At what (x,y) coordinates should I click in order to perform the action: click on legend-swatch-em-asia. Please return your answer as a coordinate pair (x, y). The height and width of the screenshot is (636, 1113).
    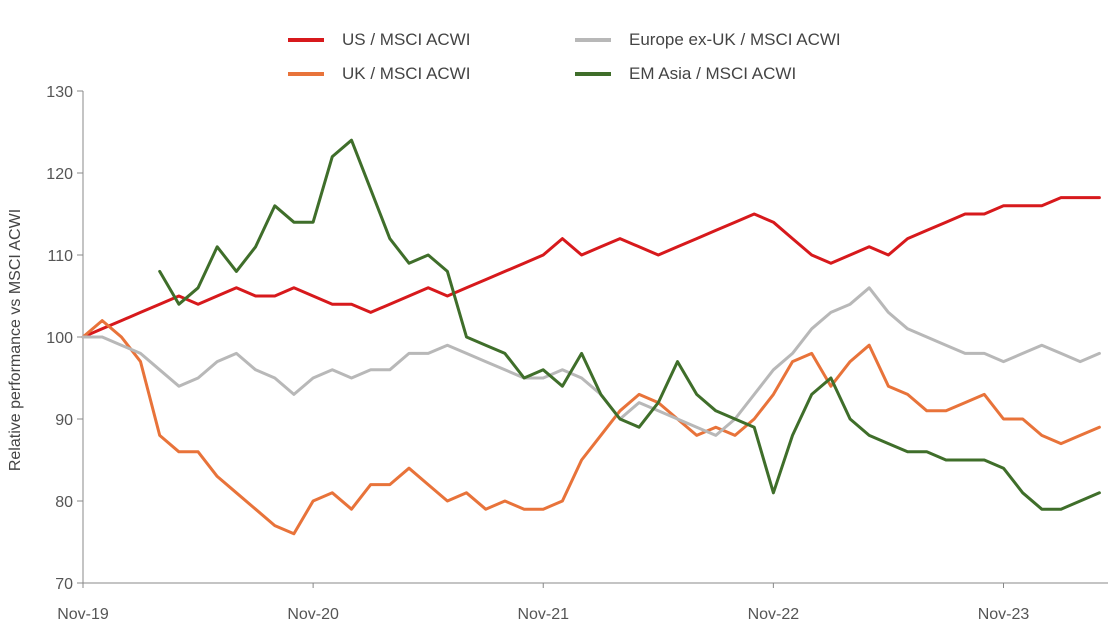
    Looking at the image, I should click on (593, 74).